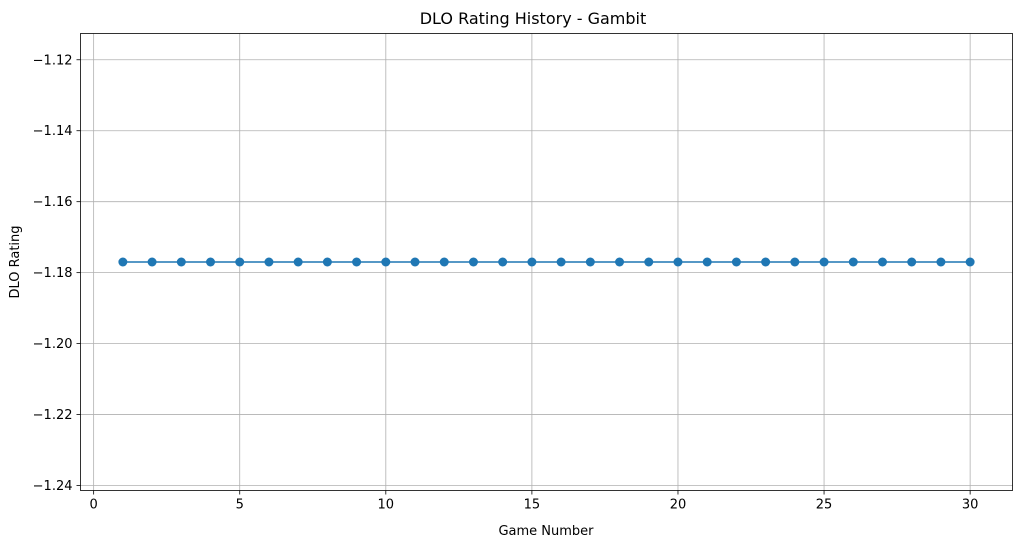  Describe the element at coordinates (240, 505) in the screenshot. I see `x-tick-label: 5` at that location.